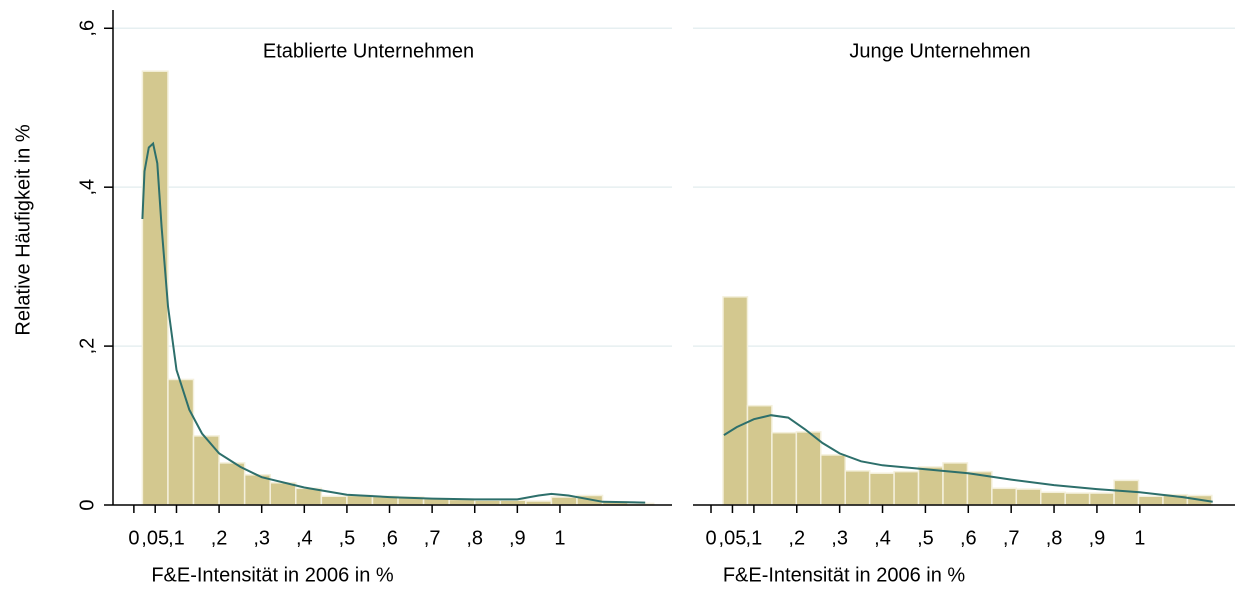 This screenshot has width=1258, height=591. What do you see at coordinates (368, 51) in the screenshot?
I see `panel-title: Etablierte Unternehmen` at bounding box center [368, 51].